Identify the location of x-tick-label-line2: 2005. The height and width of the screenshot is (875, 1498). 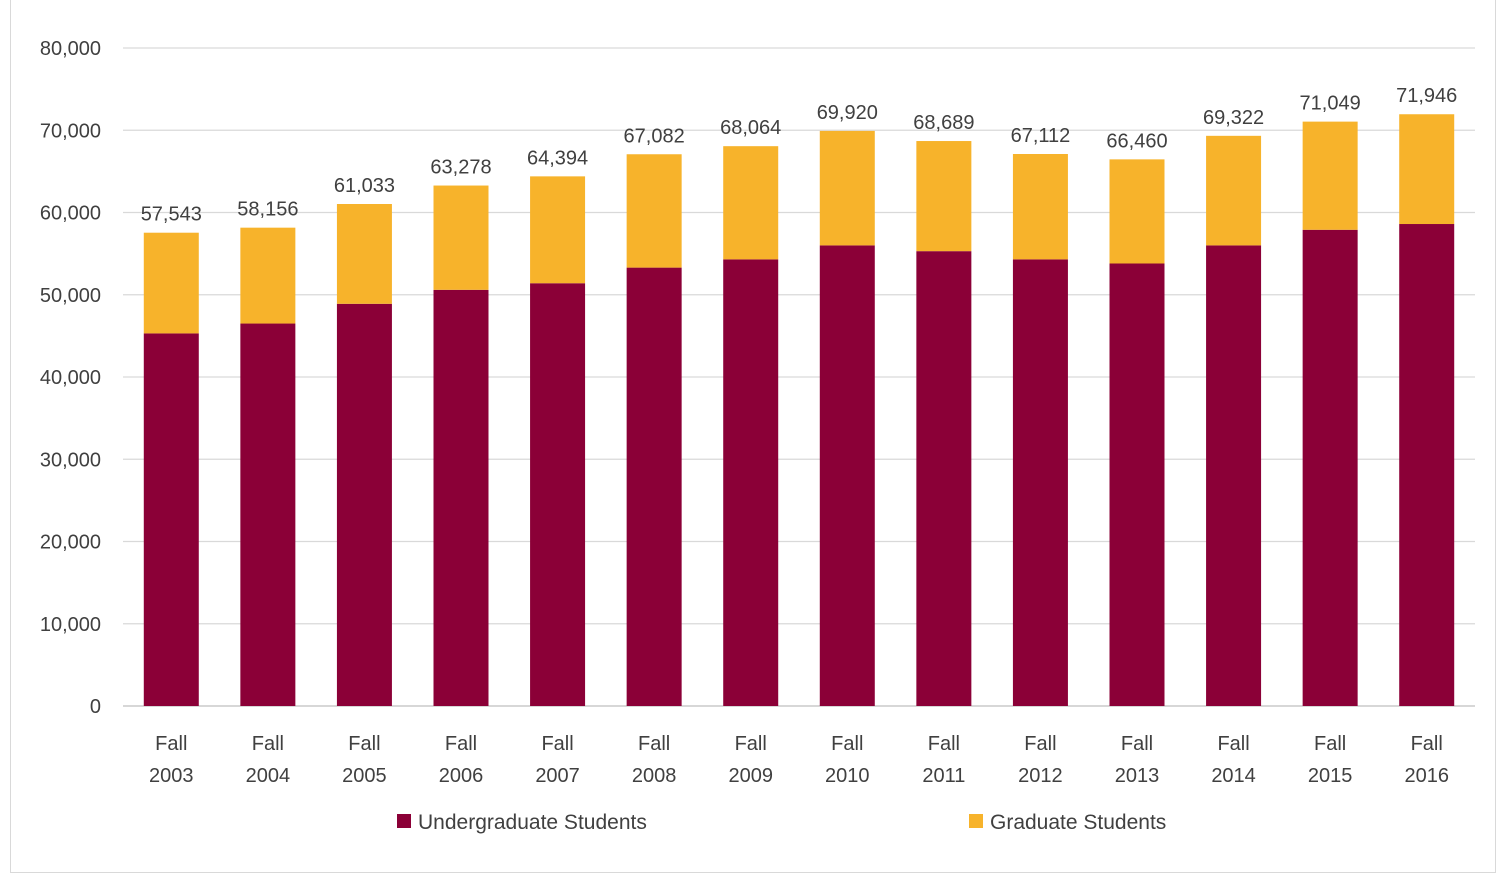
(364, 776).